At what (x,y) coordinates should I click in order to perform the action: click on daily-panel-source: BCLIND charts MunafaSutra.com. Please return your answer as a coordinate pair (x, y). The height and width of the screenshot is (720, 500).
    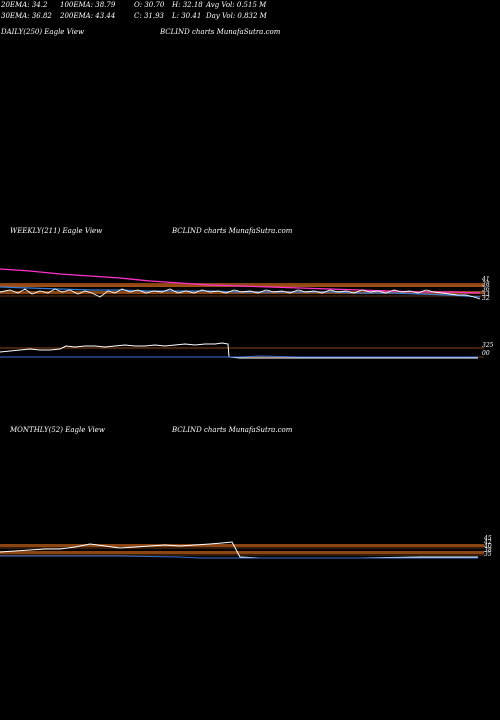
    Looking at the image, I should click on (220, 32).